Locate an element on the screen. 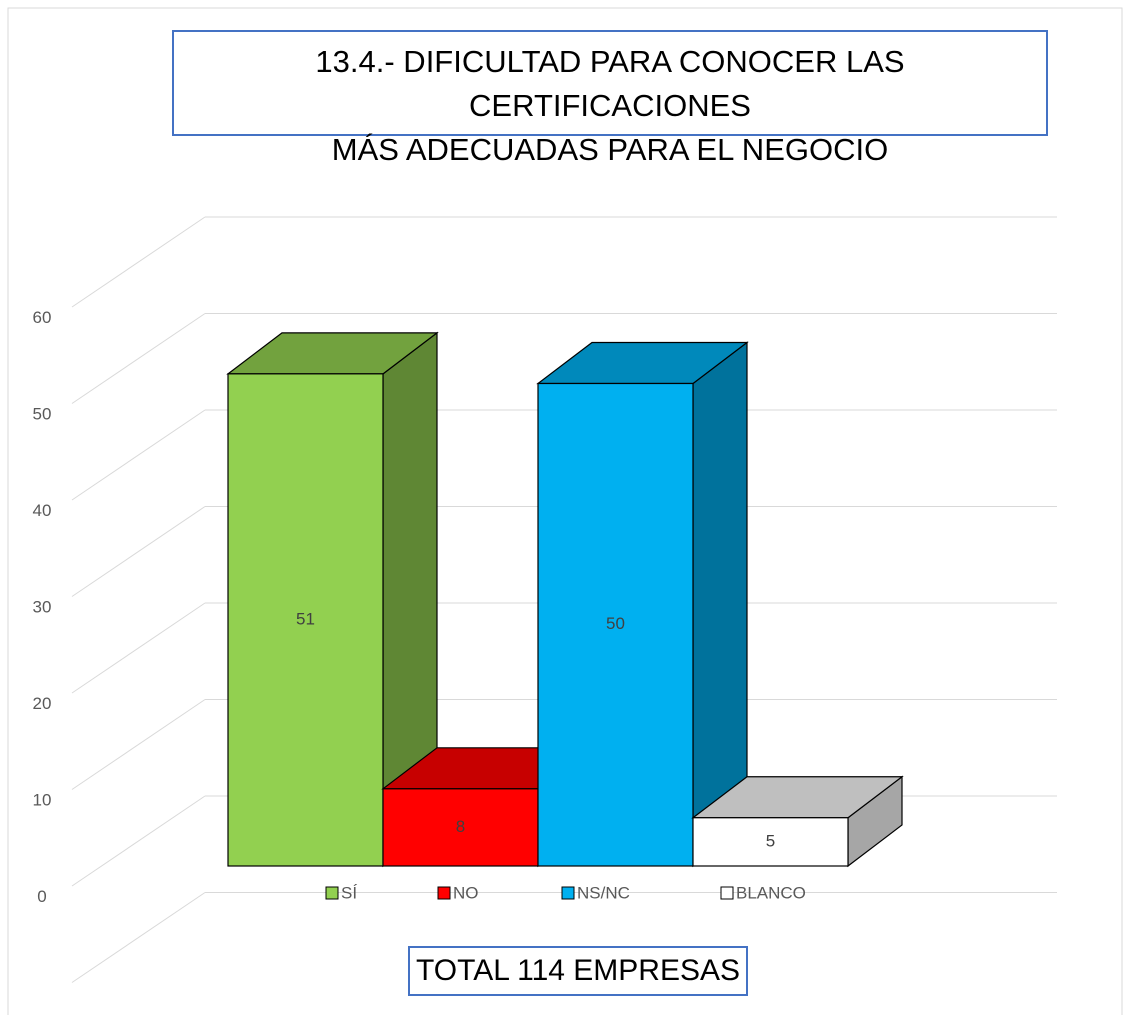 The height and width of the screenshot is (1015, 1132). data-label: 5 is located at coordinates (770, 840).